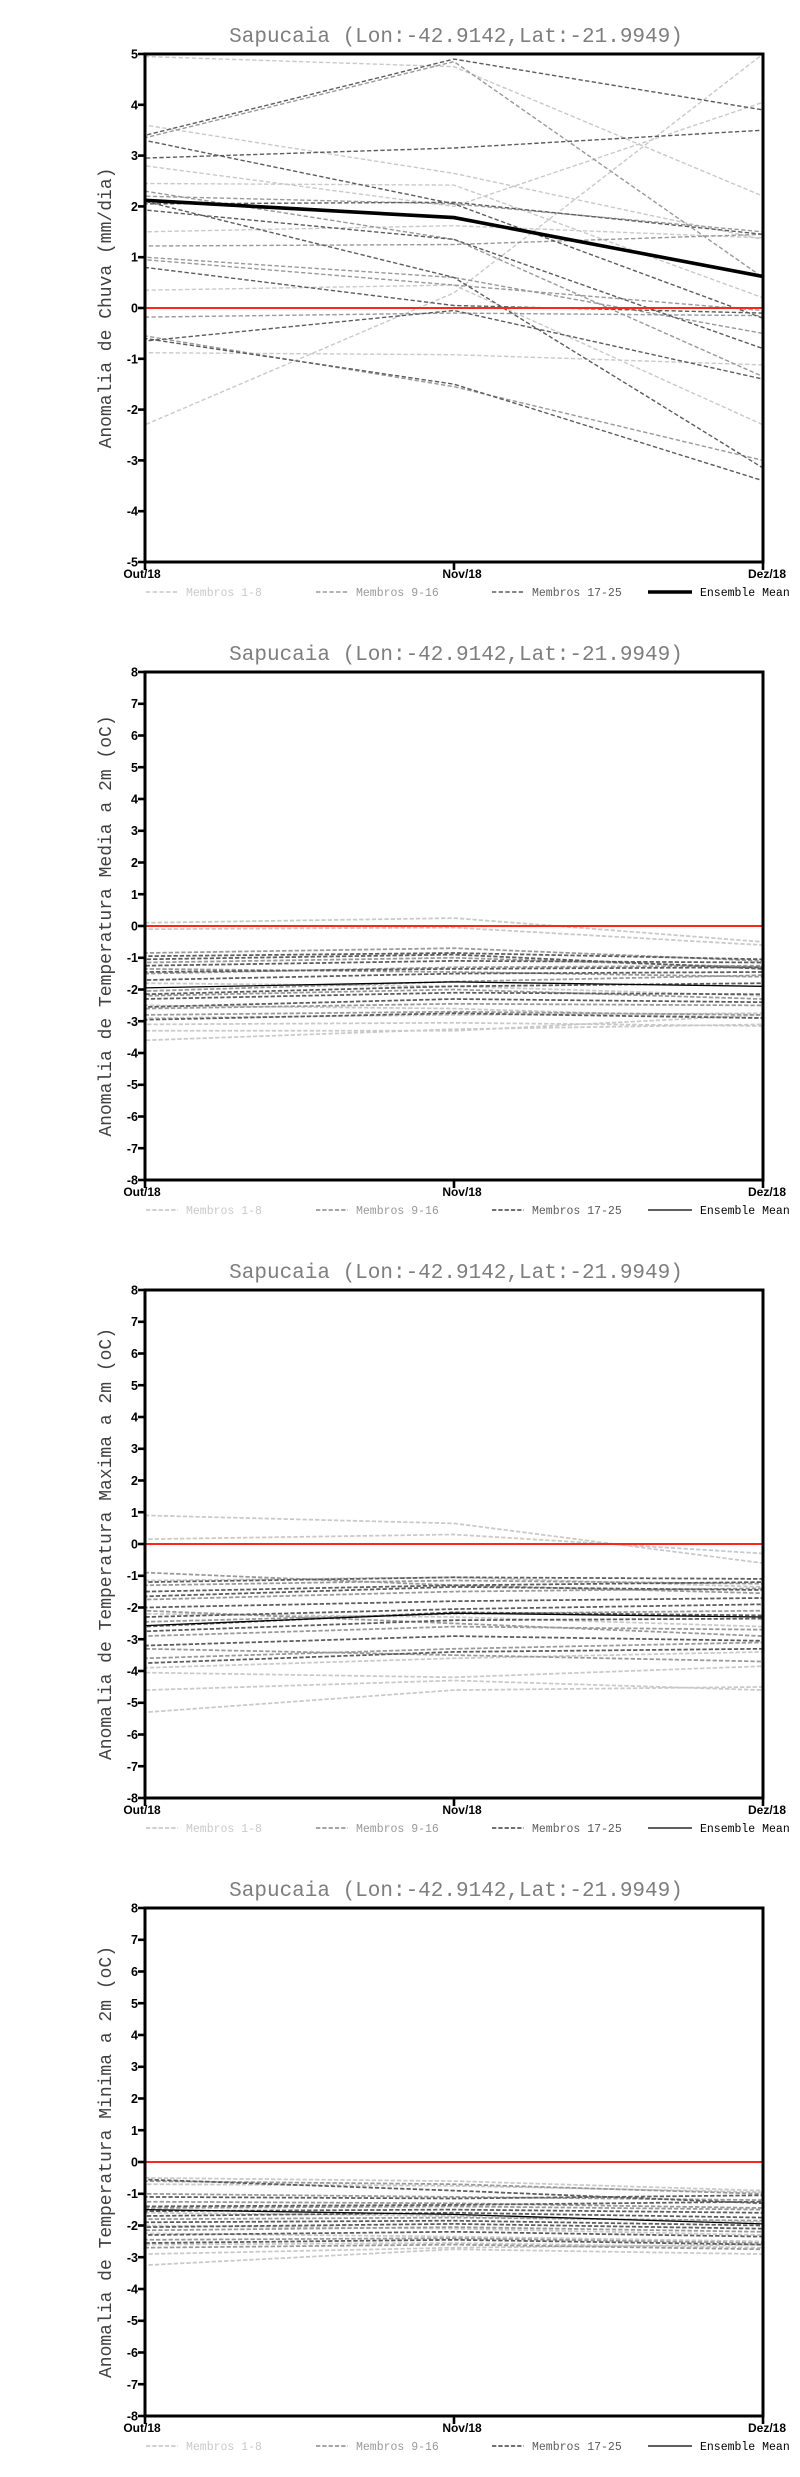 This screenshot has width=800, height=2477. Describe the element at coordinates (107, 2162) in the screenshot. I see `svg-text:Anomalia de Temperatura Minima: Anomalia de Temperatura Minima a 2m (oC)` at that location.